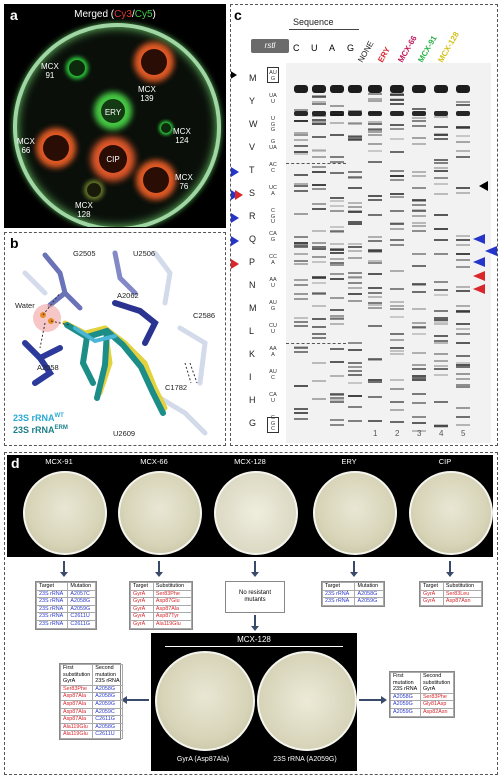 The width and height of the screenshot is (500, 777). What do you see at coordinates (354, 569) in the screenshot?
I see `arrow-ery` at bounding box center [354, 569].